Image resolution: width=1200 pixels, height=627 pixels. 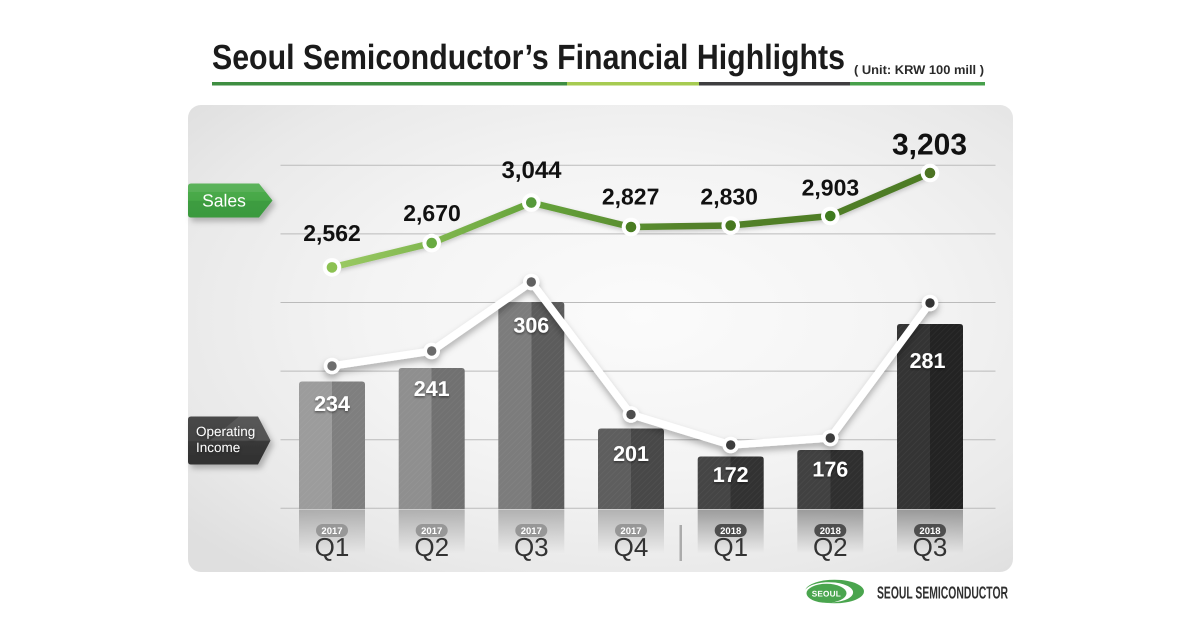 What do you see at coordinates (531, 326) in the screenshot?
I see `svg-text: 306` at bounding box center [531, 326].